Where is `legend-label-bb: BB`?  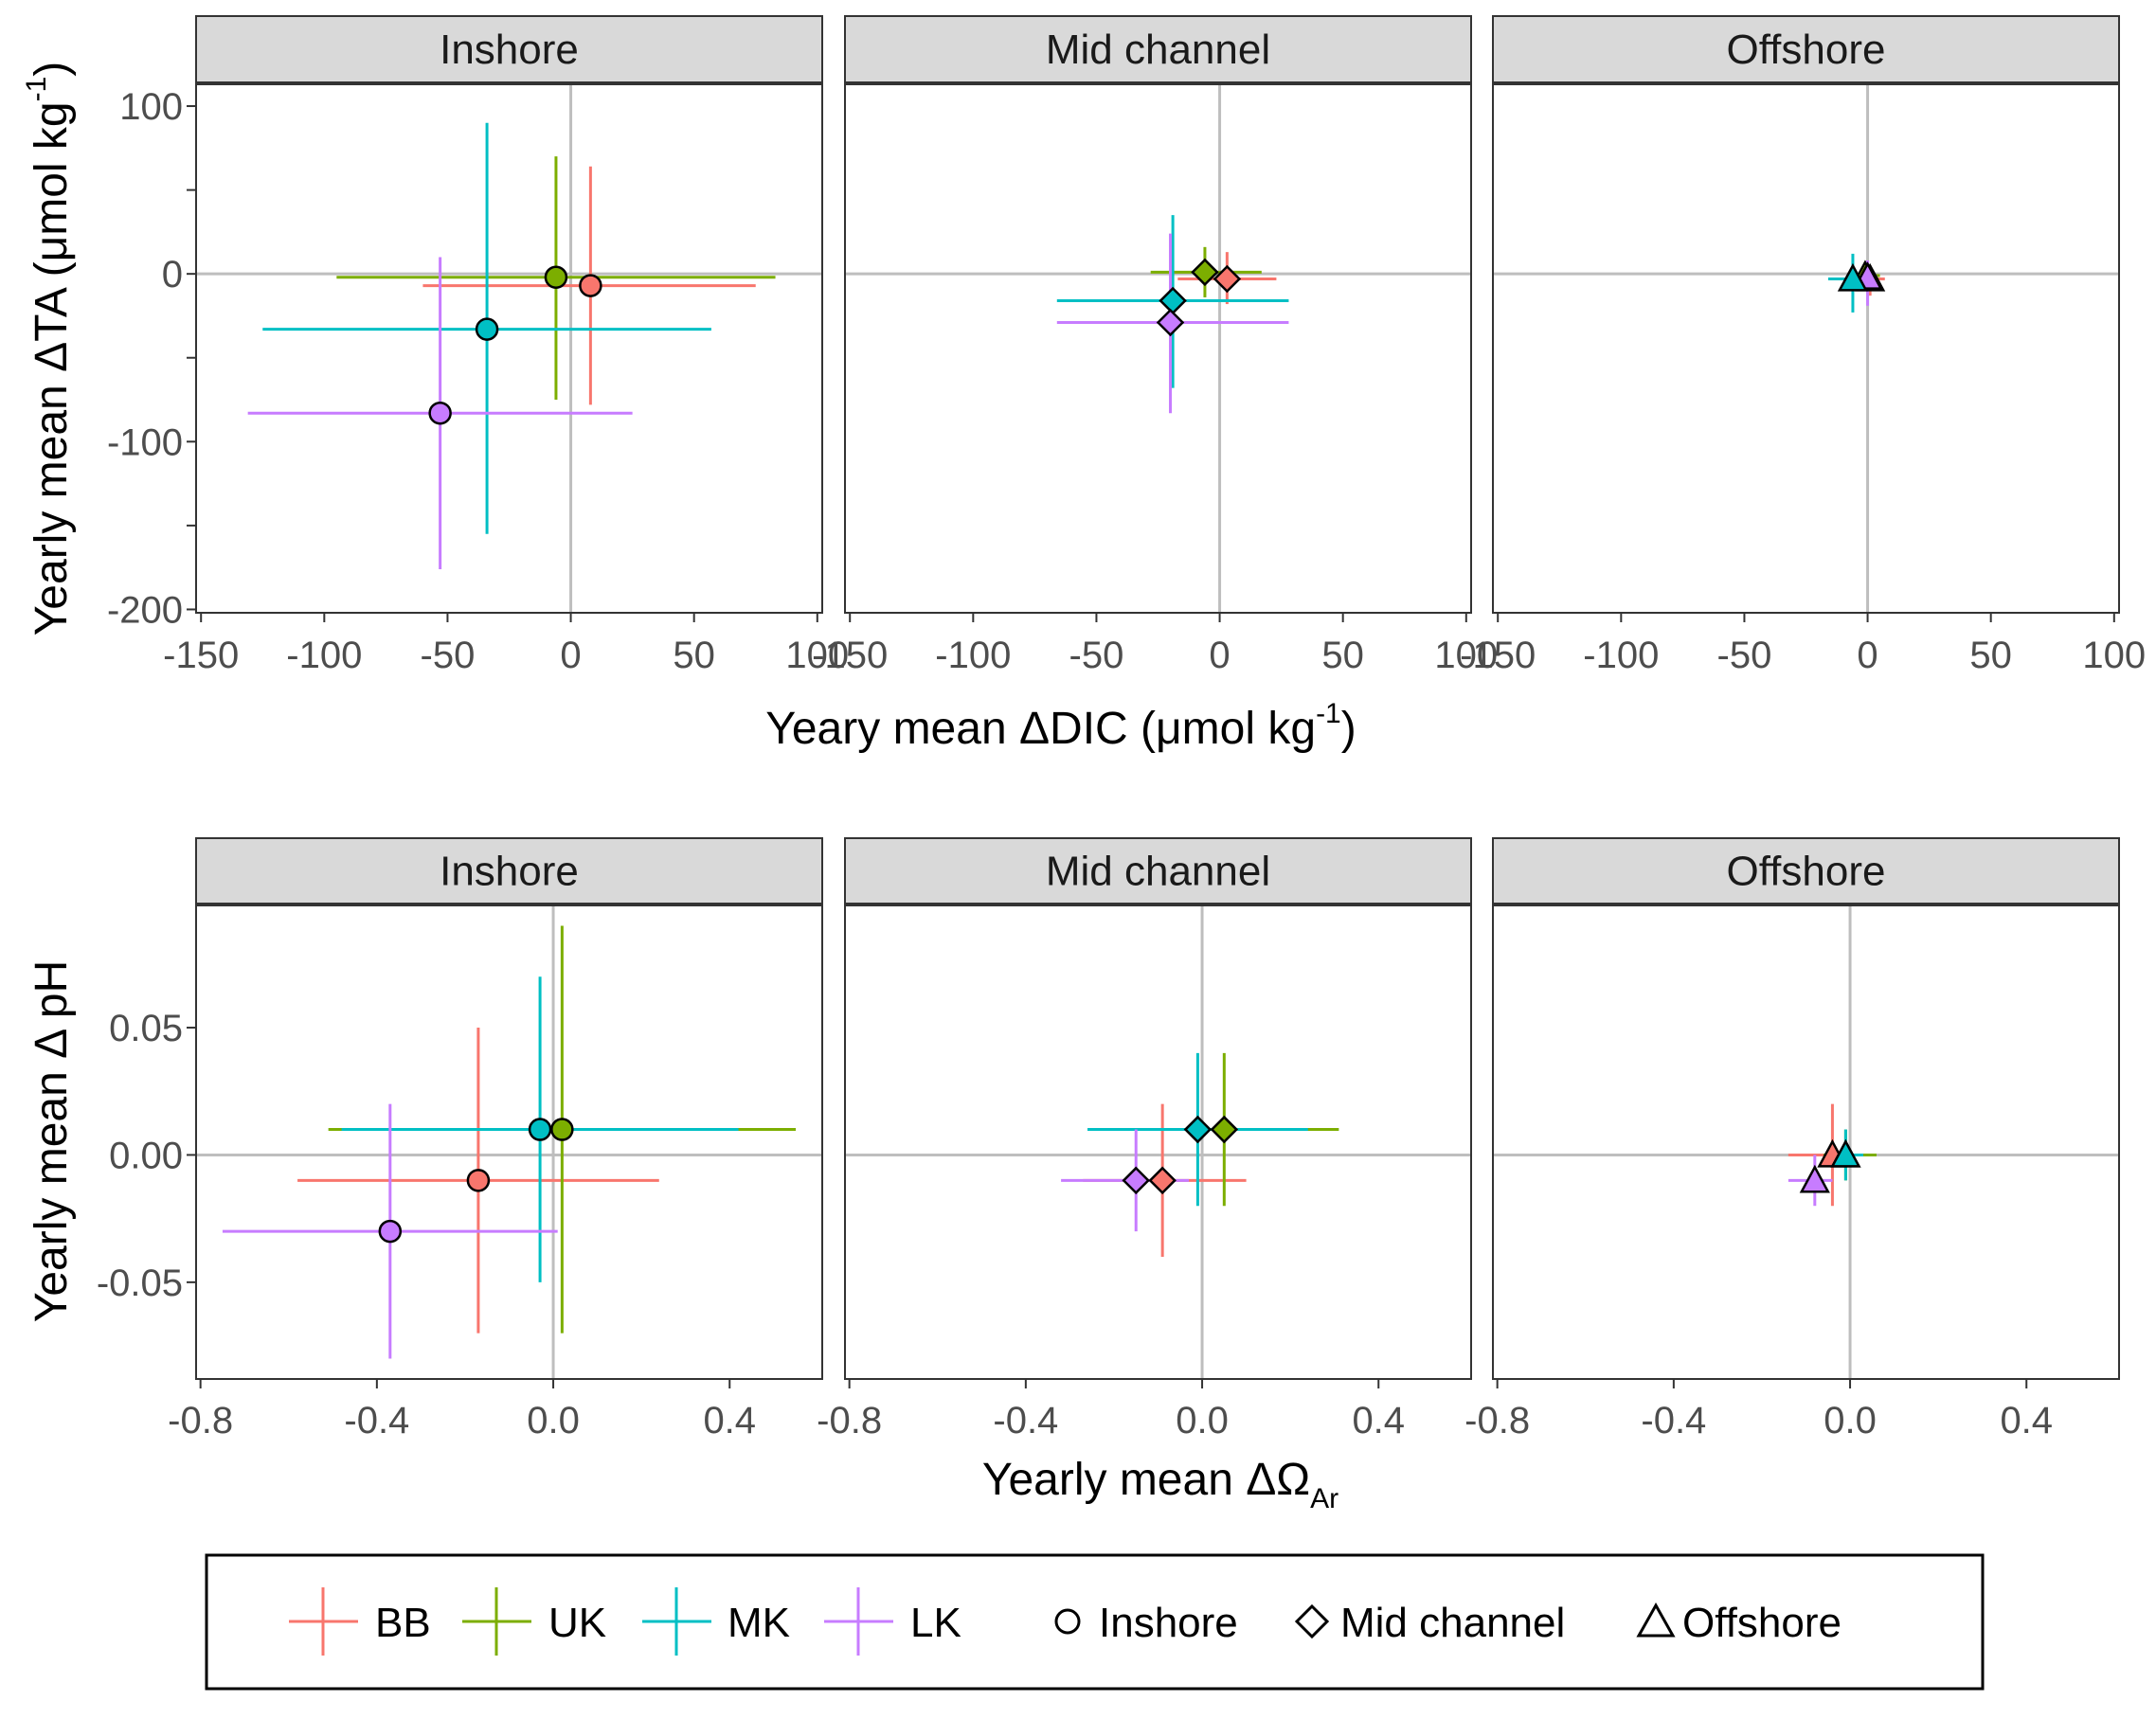 legend-label-bb: BB is located at coordinates (403, 1623).